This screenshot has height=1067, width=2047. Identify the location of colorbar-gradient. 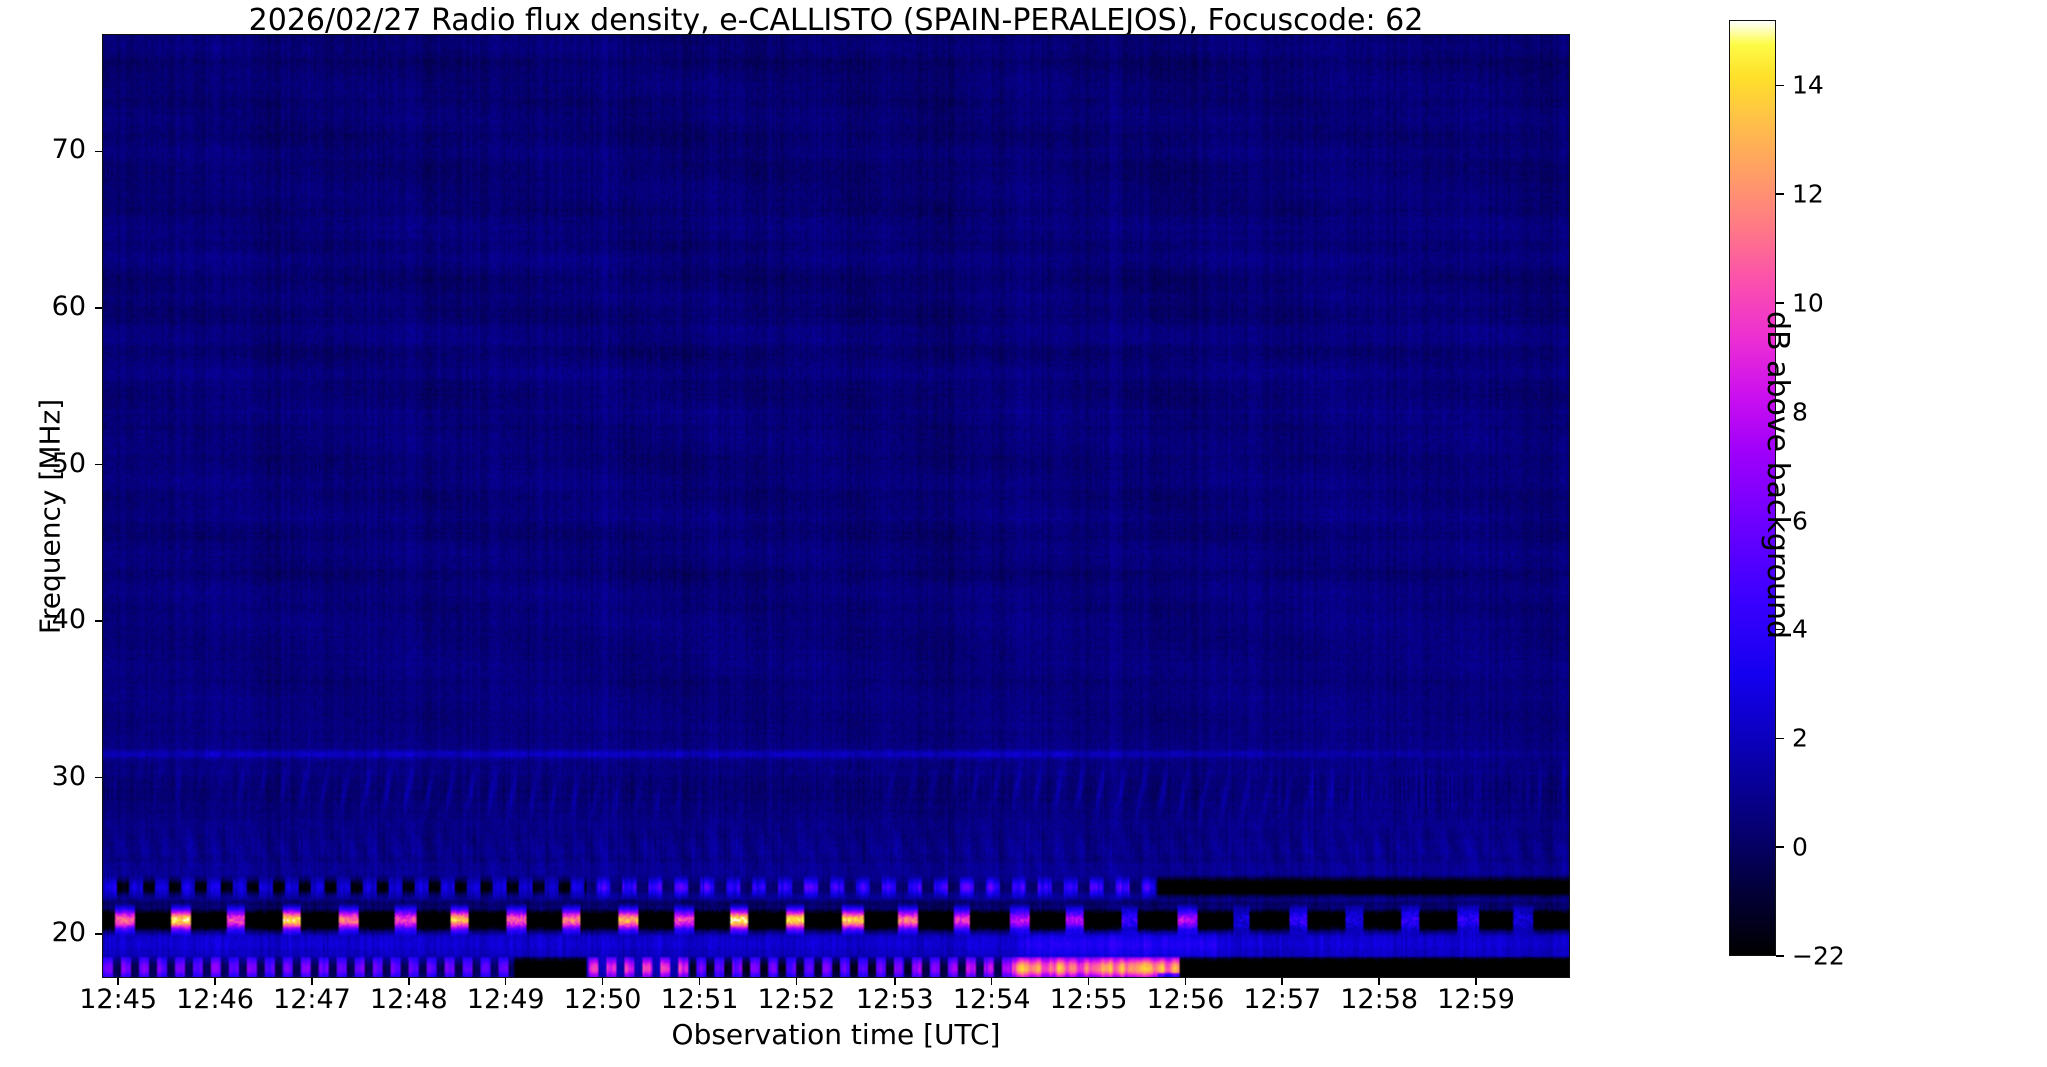
(1752, 488).